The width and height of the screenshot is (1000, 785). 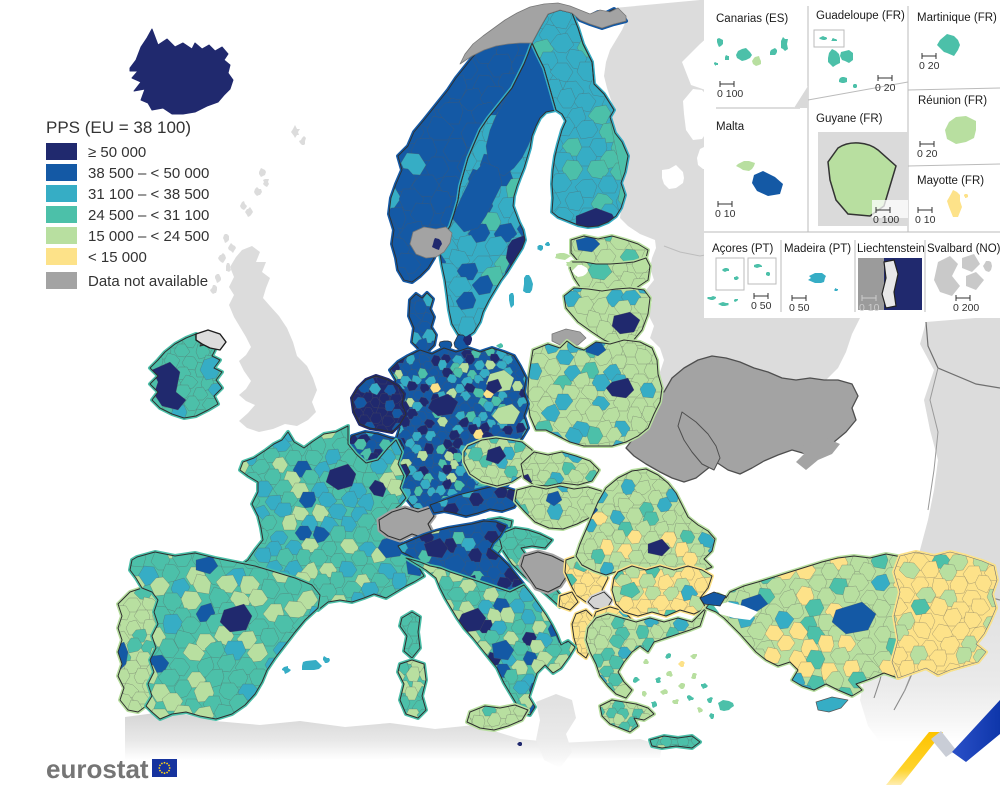 I want to click on svg-text: eurostat, so click(x=97, y=769).